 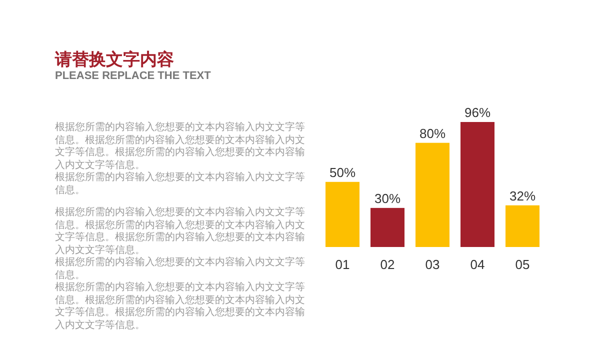 What do you see at coordinates (432, 133) in the screenshot?
I see `data-label: 80%` at bounding box center [432, 133].